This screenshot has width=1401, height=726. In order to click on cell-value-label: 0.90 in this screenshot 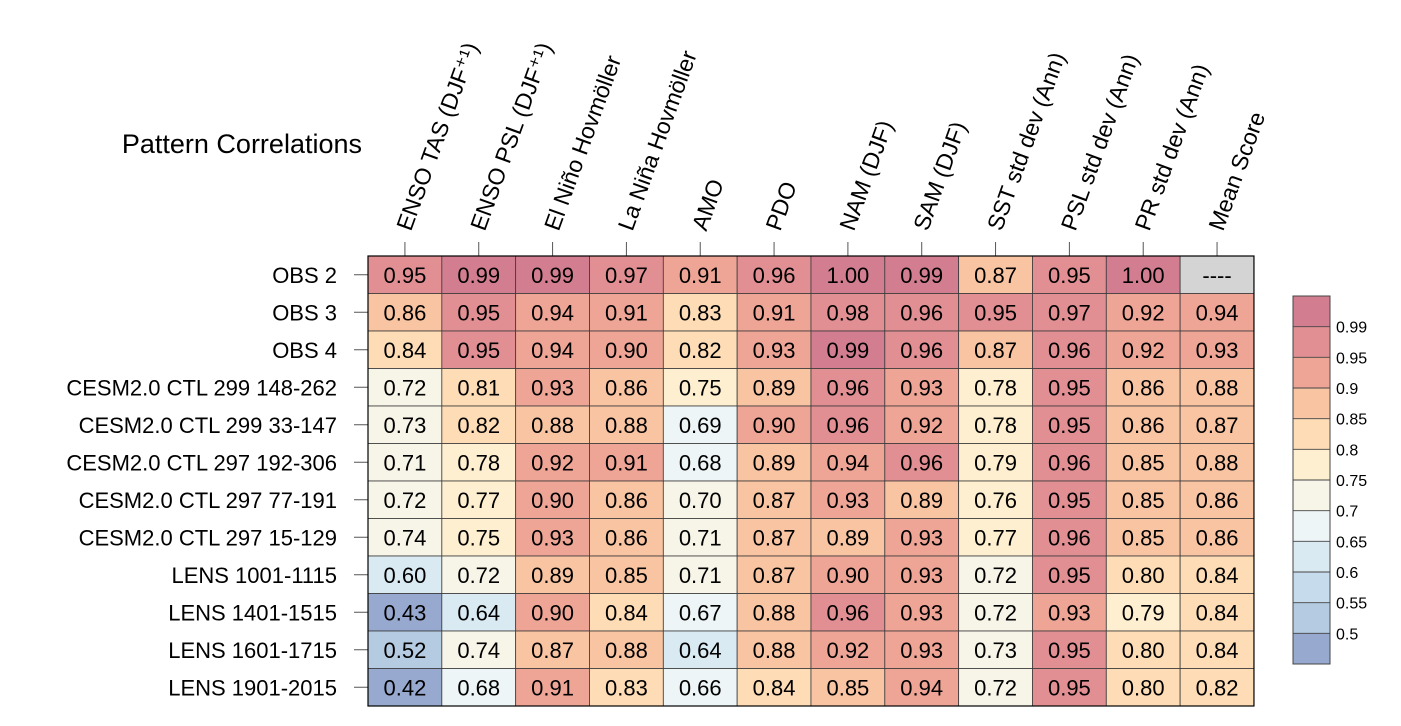, I will do `click(847, 575)`.